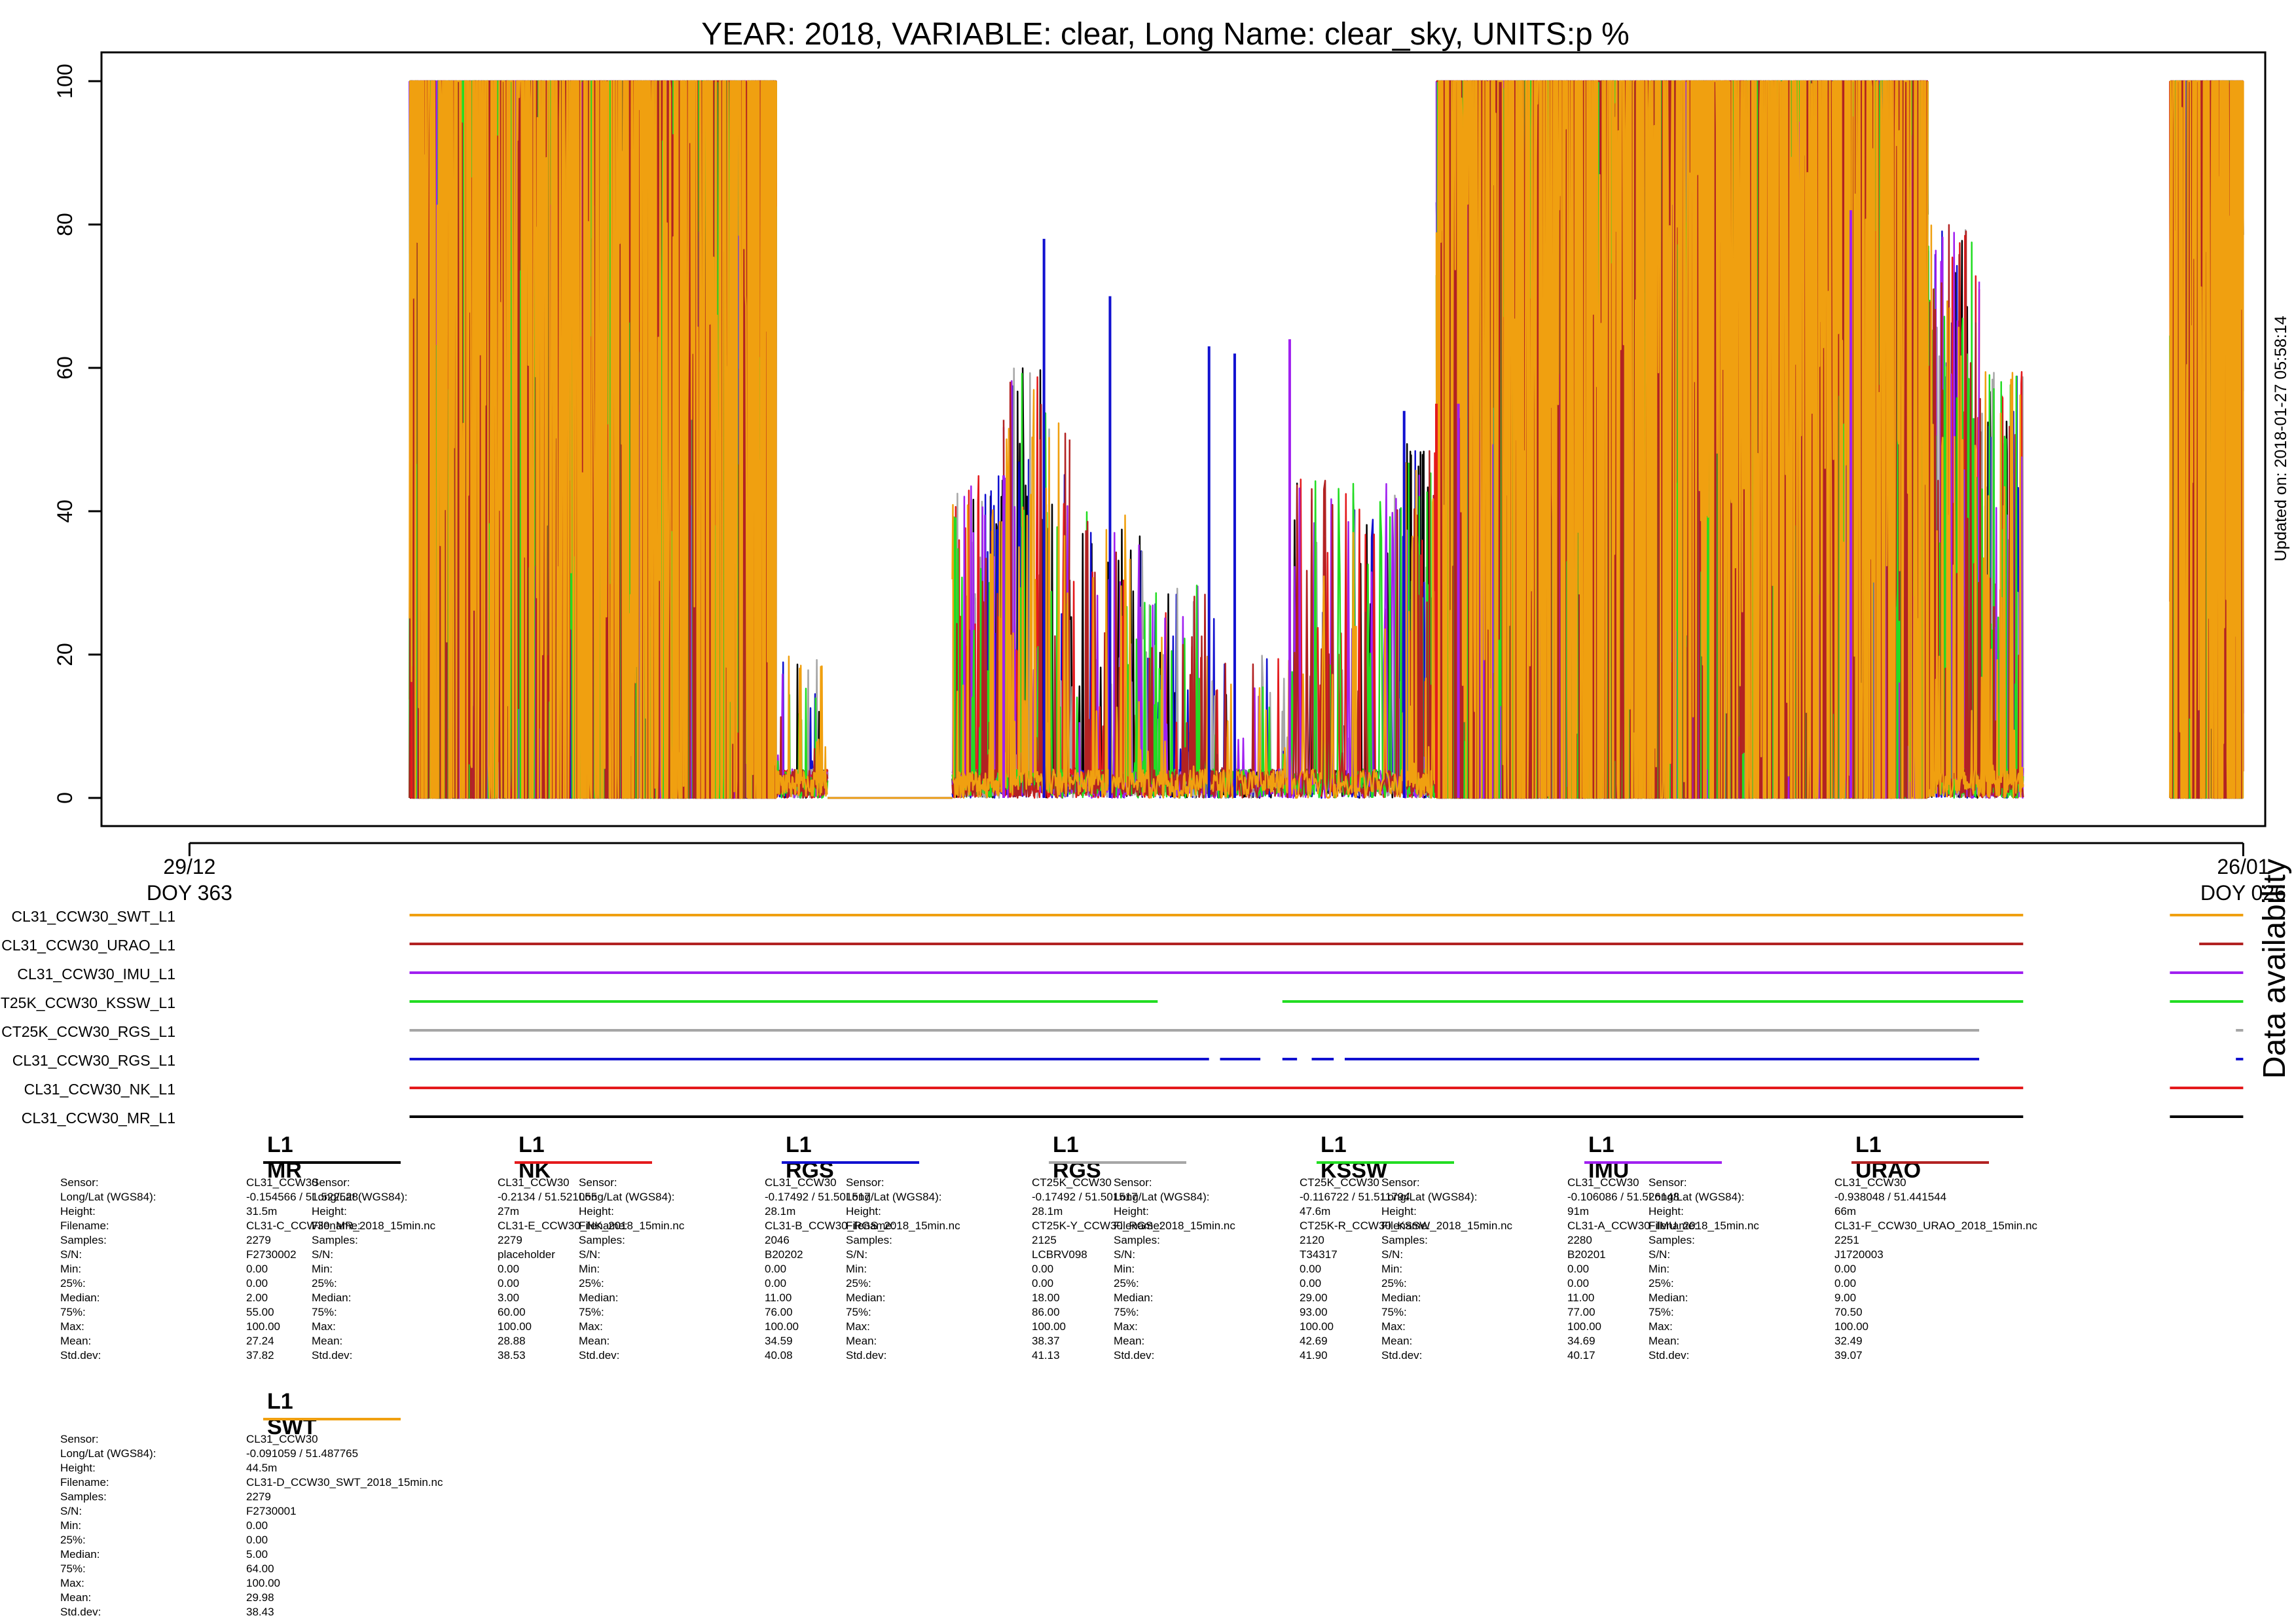 The image size is (2296, 1624). Describe the element at coordinates (509, 1297) in the screenshot. I see `stat-value: 3.00` at that location.